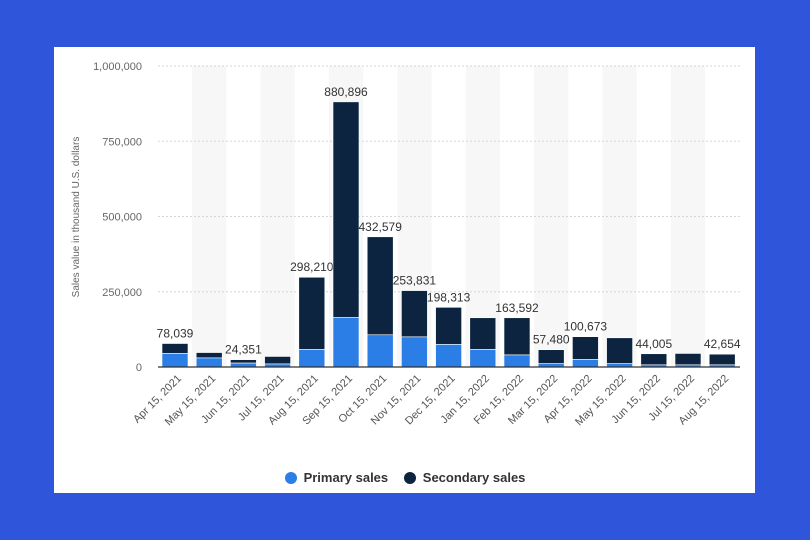 The width and height of the screenshot is (810, 540). I want to click on legend-item-secondary: Secondary sales, so click(464, 477).